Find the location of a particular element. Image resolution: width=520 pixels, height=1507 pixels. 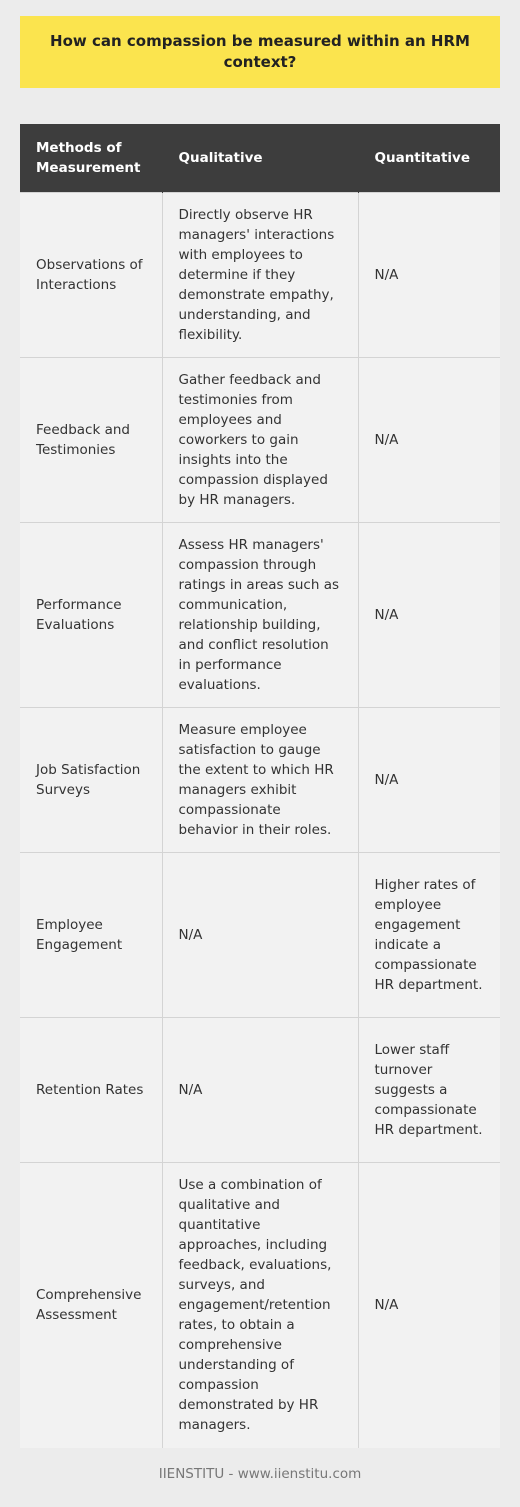

footer-credit: IIENSTITU - www.iienstitu.com is located at coordinates (260, 1474).